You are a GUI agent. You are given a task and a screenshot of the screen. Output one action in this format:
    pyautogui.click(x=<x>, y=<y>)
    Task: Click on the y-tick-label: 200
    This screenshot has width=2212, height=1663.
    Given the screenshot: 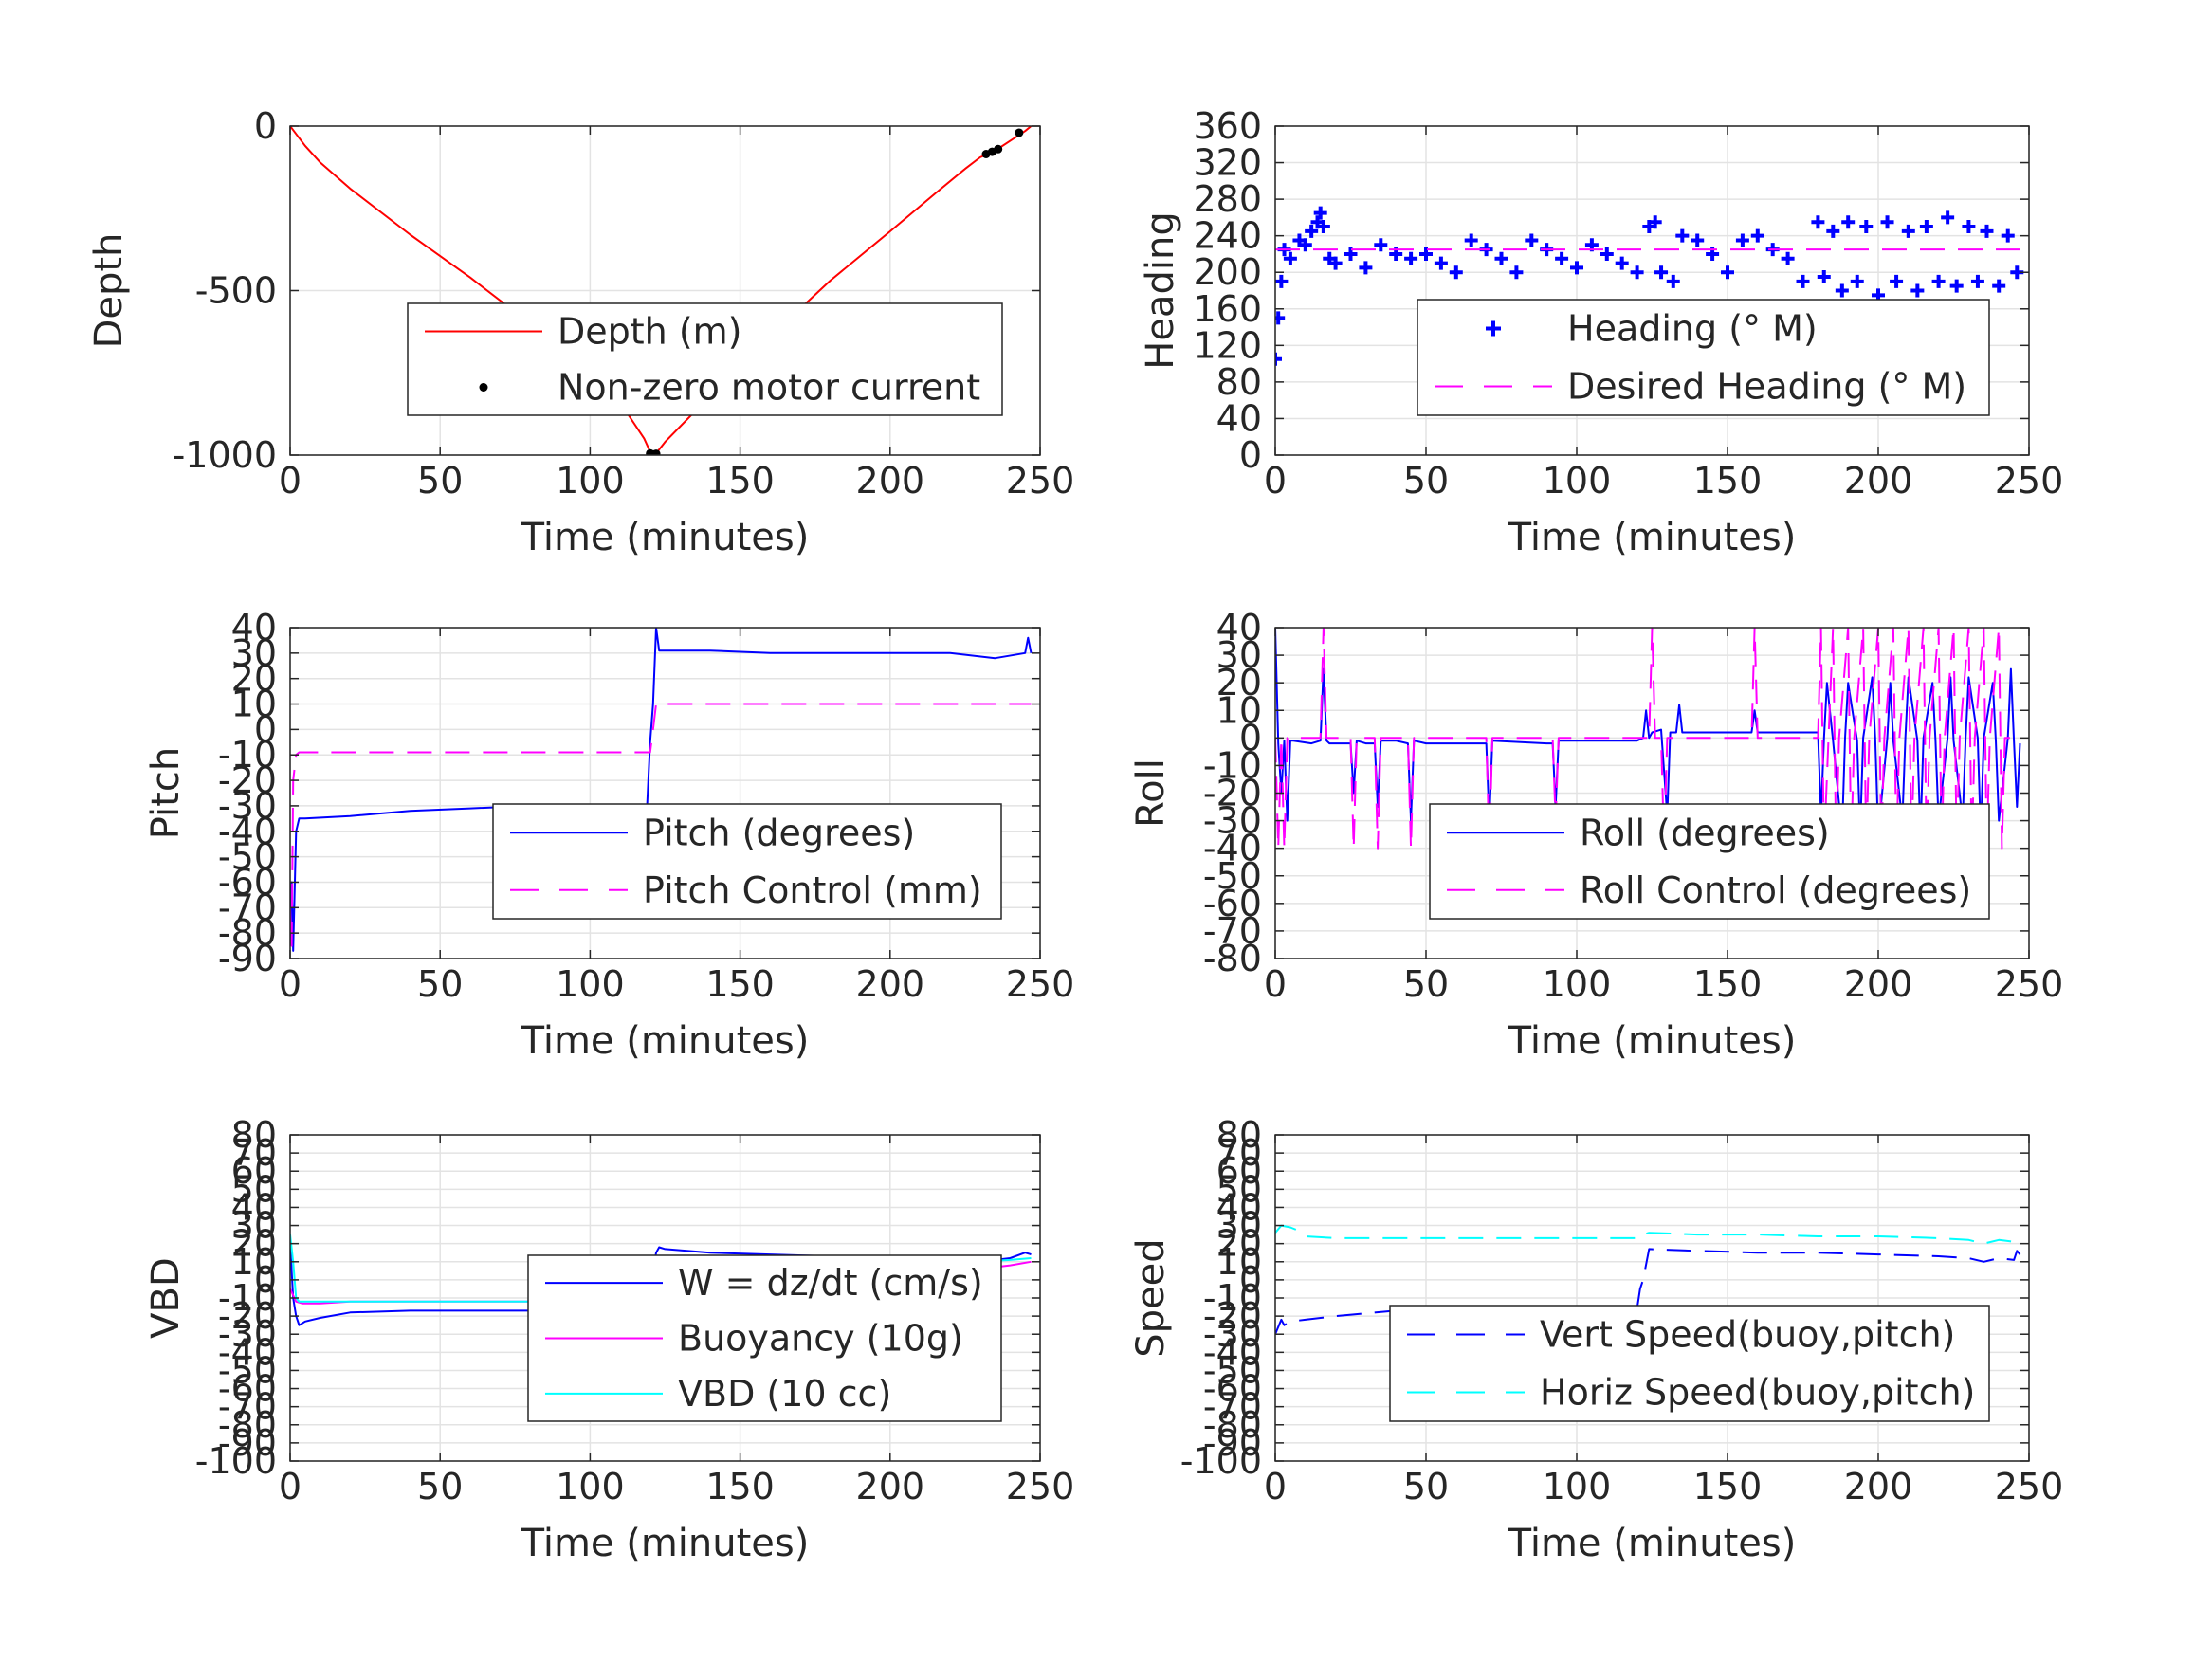 What is the action you would take?
    pyautogui.click(x=1227, y=272)
    